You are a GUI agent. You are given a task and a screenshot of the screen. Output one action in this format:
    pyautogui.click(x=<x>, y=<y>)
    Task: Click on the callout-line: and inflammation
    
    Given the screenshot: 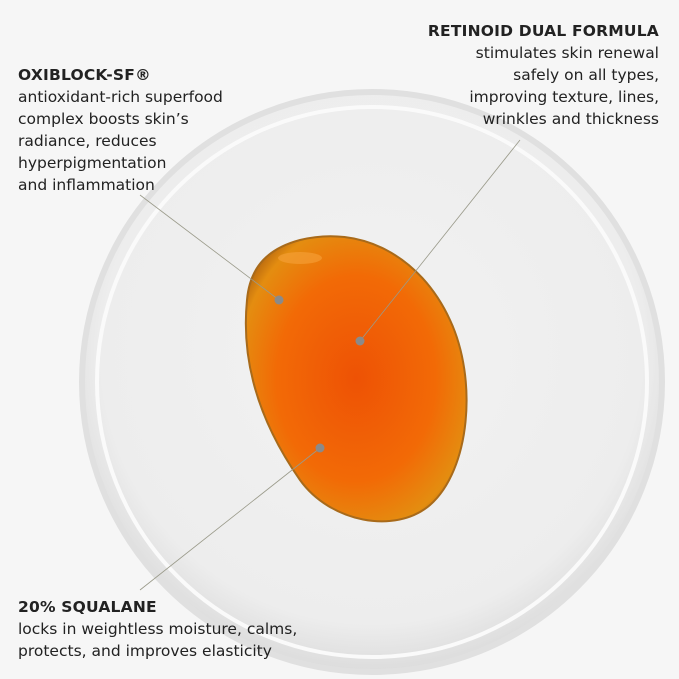 What is the action you would take?
    pyautogui.click(x=86, y=185)
    